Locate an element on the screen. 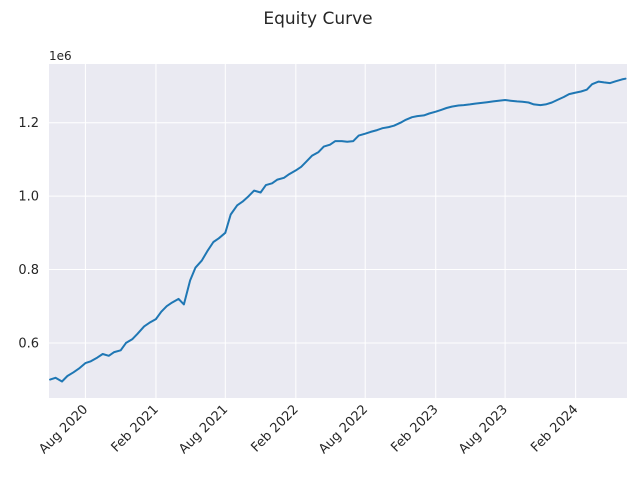 The height and width of the screenshot is (480, 640). y-tick-label: 0.6 is located at coordinates (28, 343).